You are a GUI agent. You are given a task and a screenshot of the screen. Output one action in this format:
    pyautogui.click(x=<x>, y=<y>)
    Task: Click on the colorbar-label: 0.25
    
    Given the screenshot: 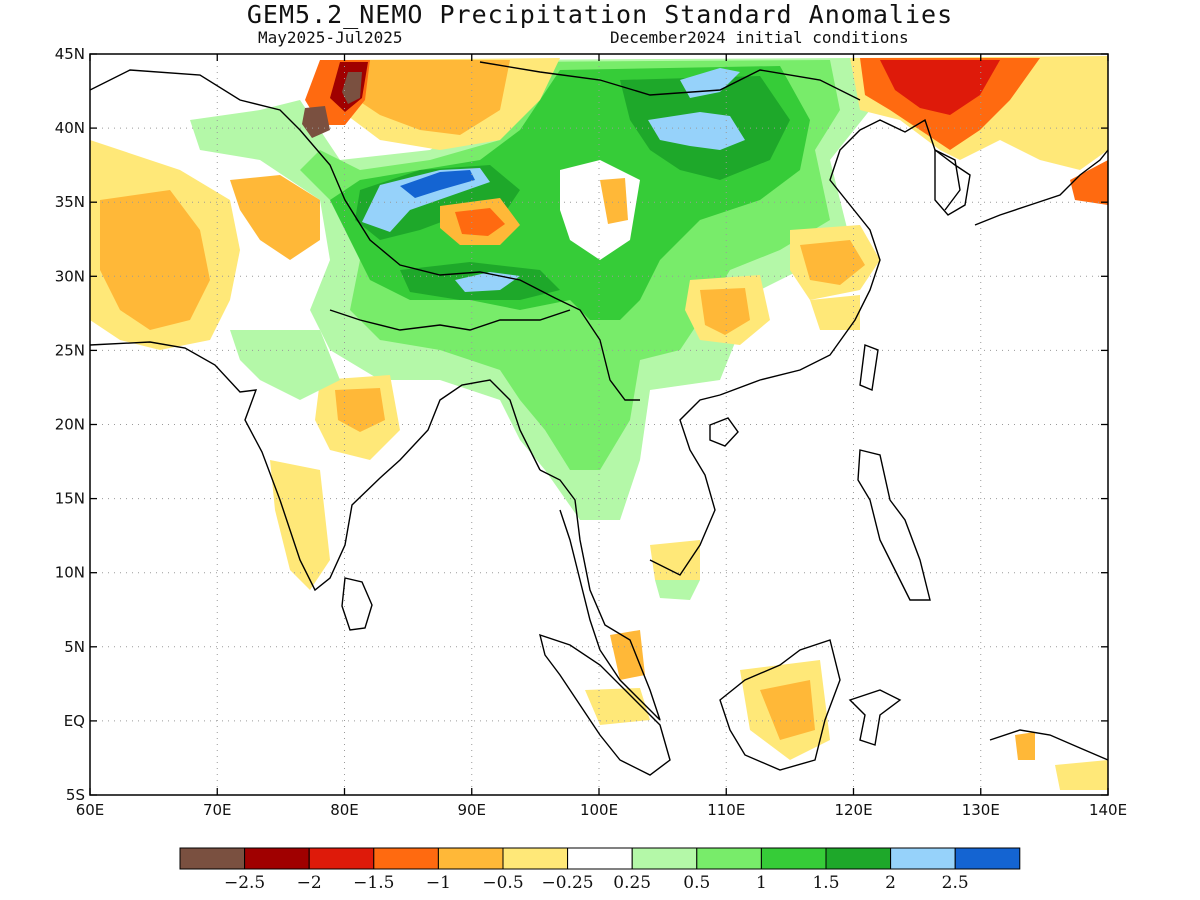 What is the action you would take?
    pyautogui.click(x=632, y=883)
    